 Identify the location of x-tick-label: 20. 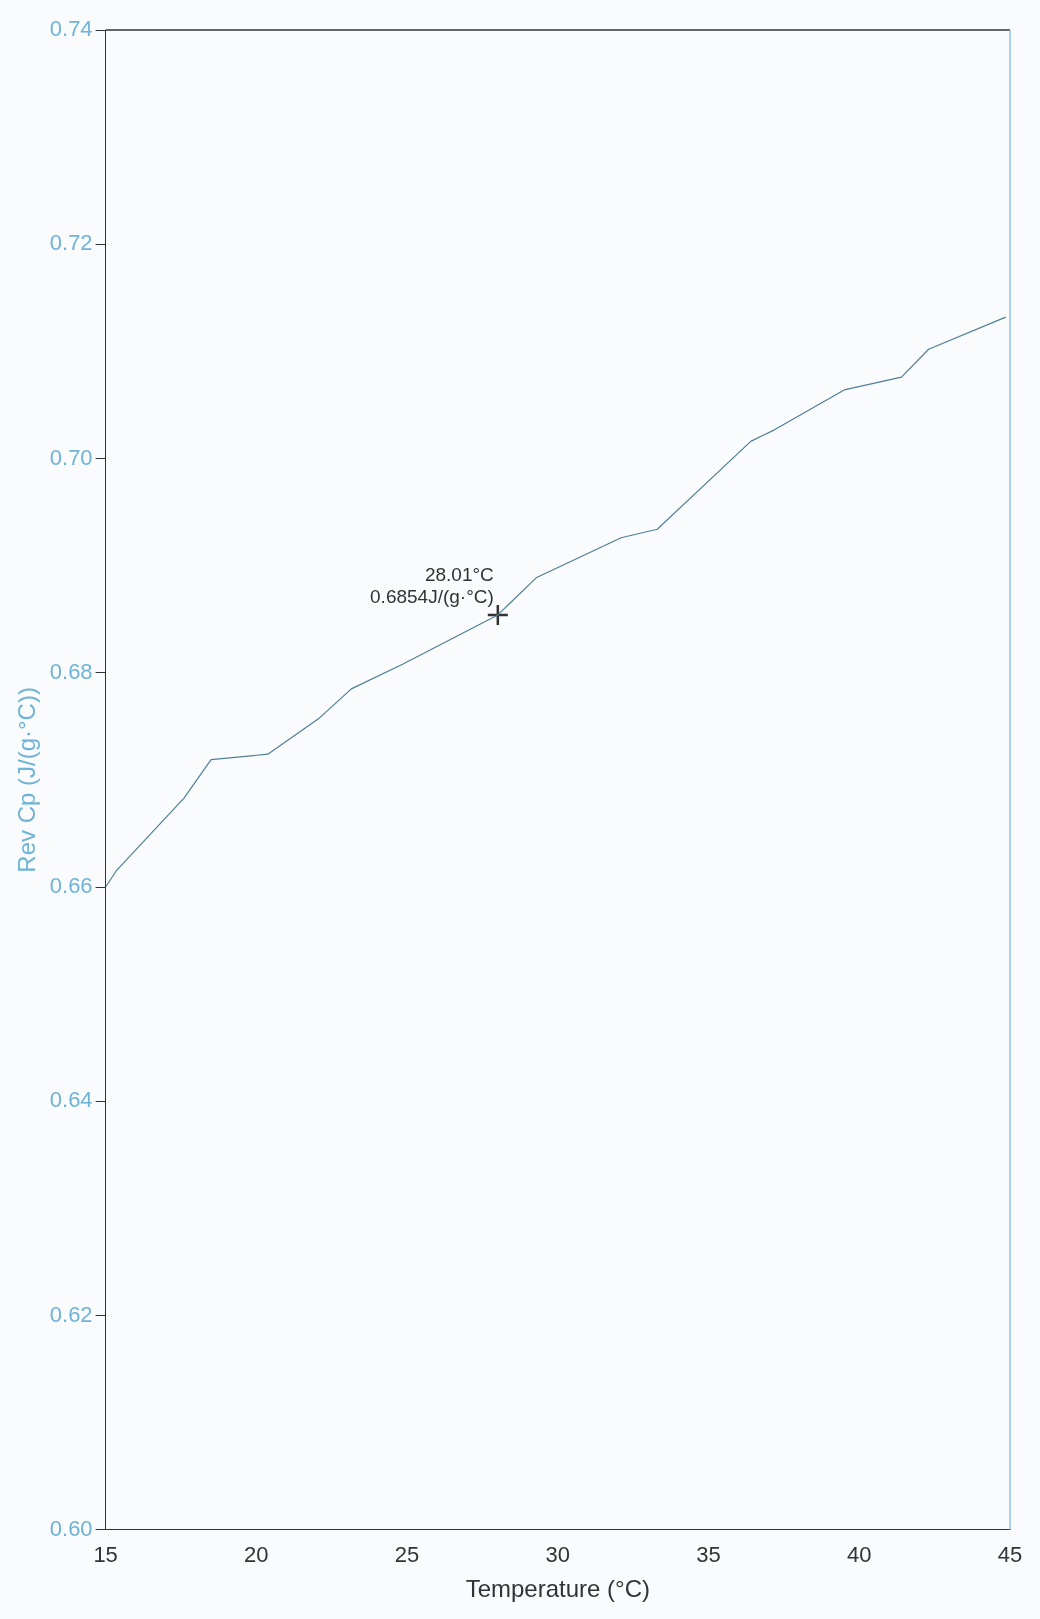
(256, 1555).